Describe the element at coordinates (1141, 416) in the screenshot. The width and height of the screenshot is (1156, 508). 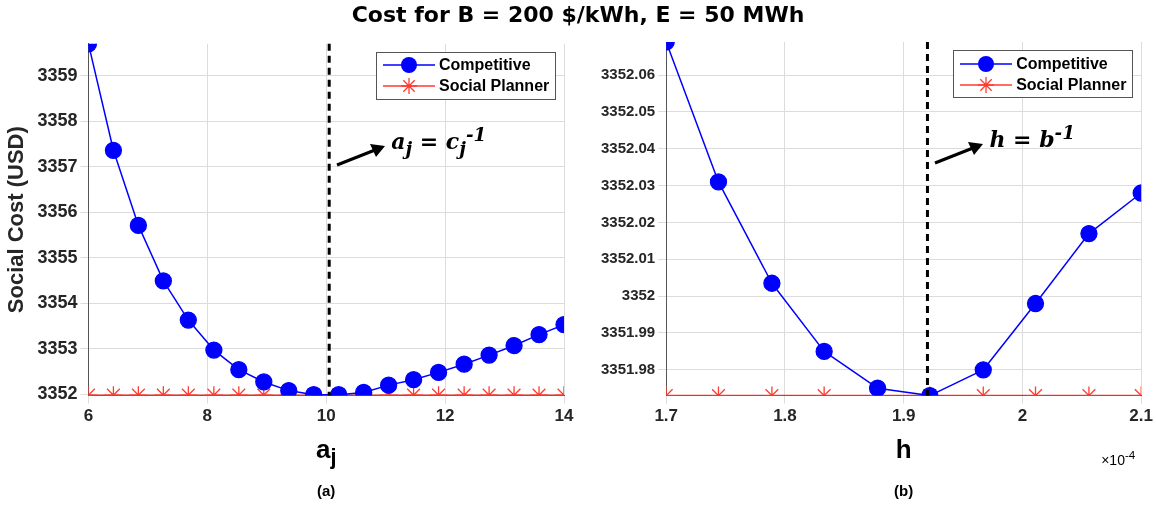
I see `x-tick-label: 2.1` at that location.